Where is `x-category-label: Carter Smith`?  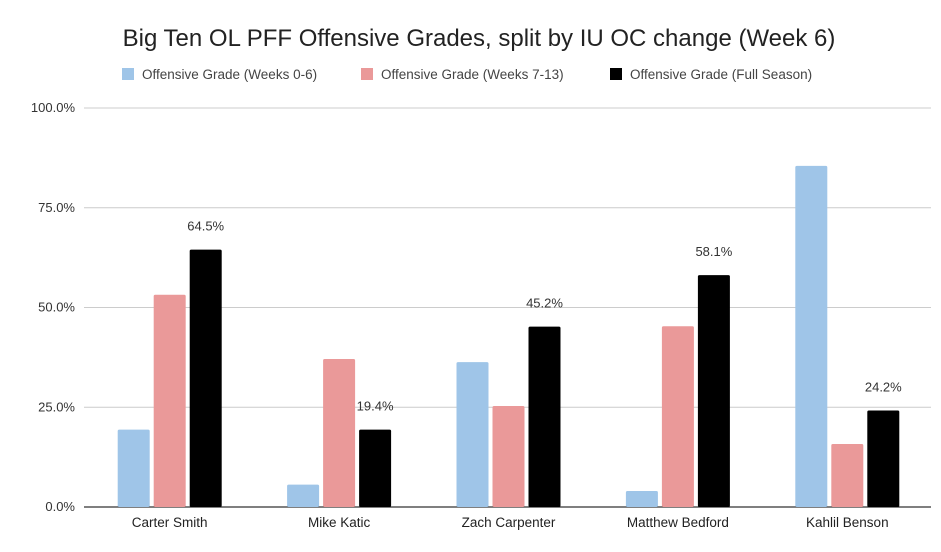
x-category-label: Carter Smith is located at coordinates (170, 522).